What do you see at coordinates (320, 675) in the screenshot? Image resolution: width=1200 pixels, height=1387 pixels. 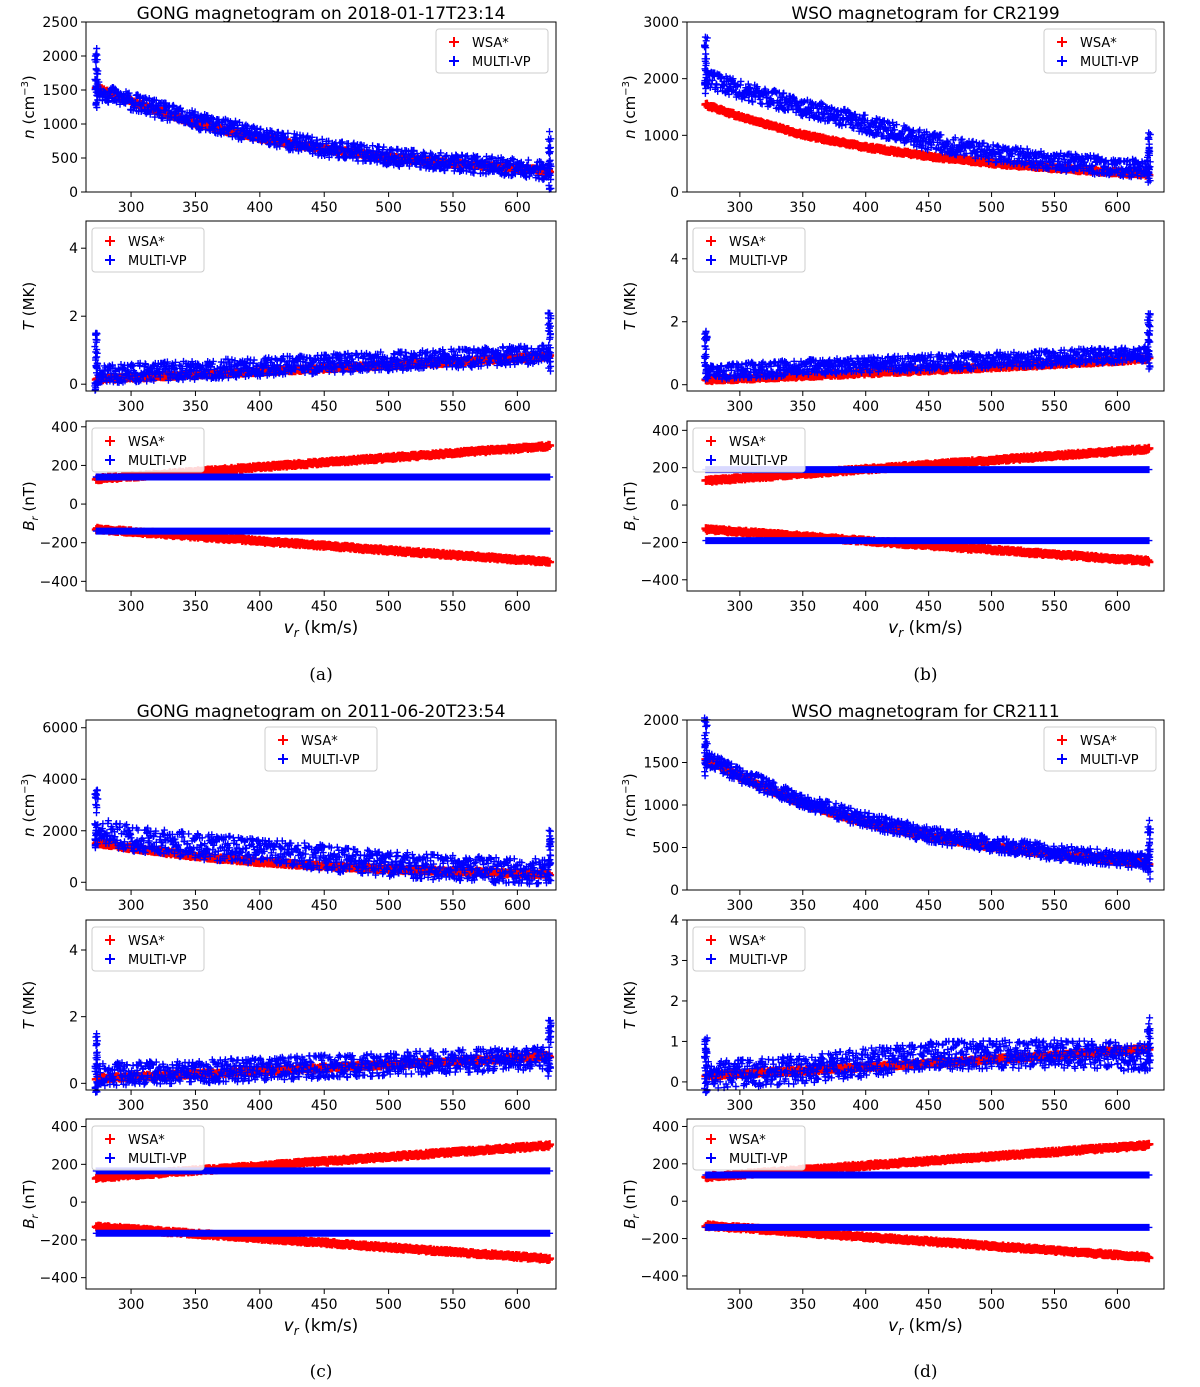 I see `subfigure-caption: (a)` at bounding box center [320, 675].